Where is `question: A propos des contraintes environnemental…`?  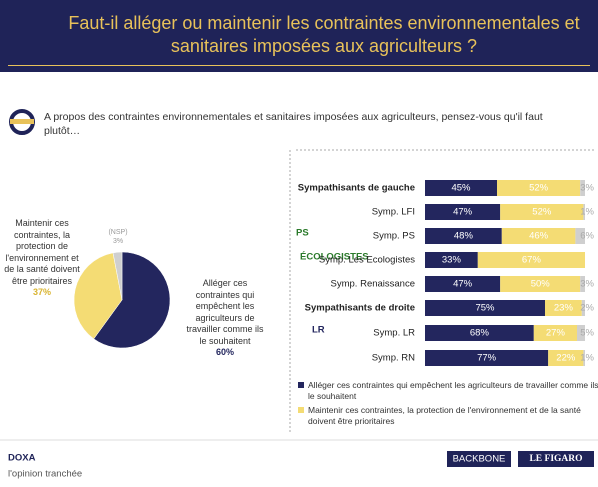 question: A propos des contraintes environnemental… is located at coordinates (293, 124).